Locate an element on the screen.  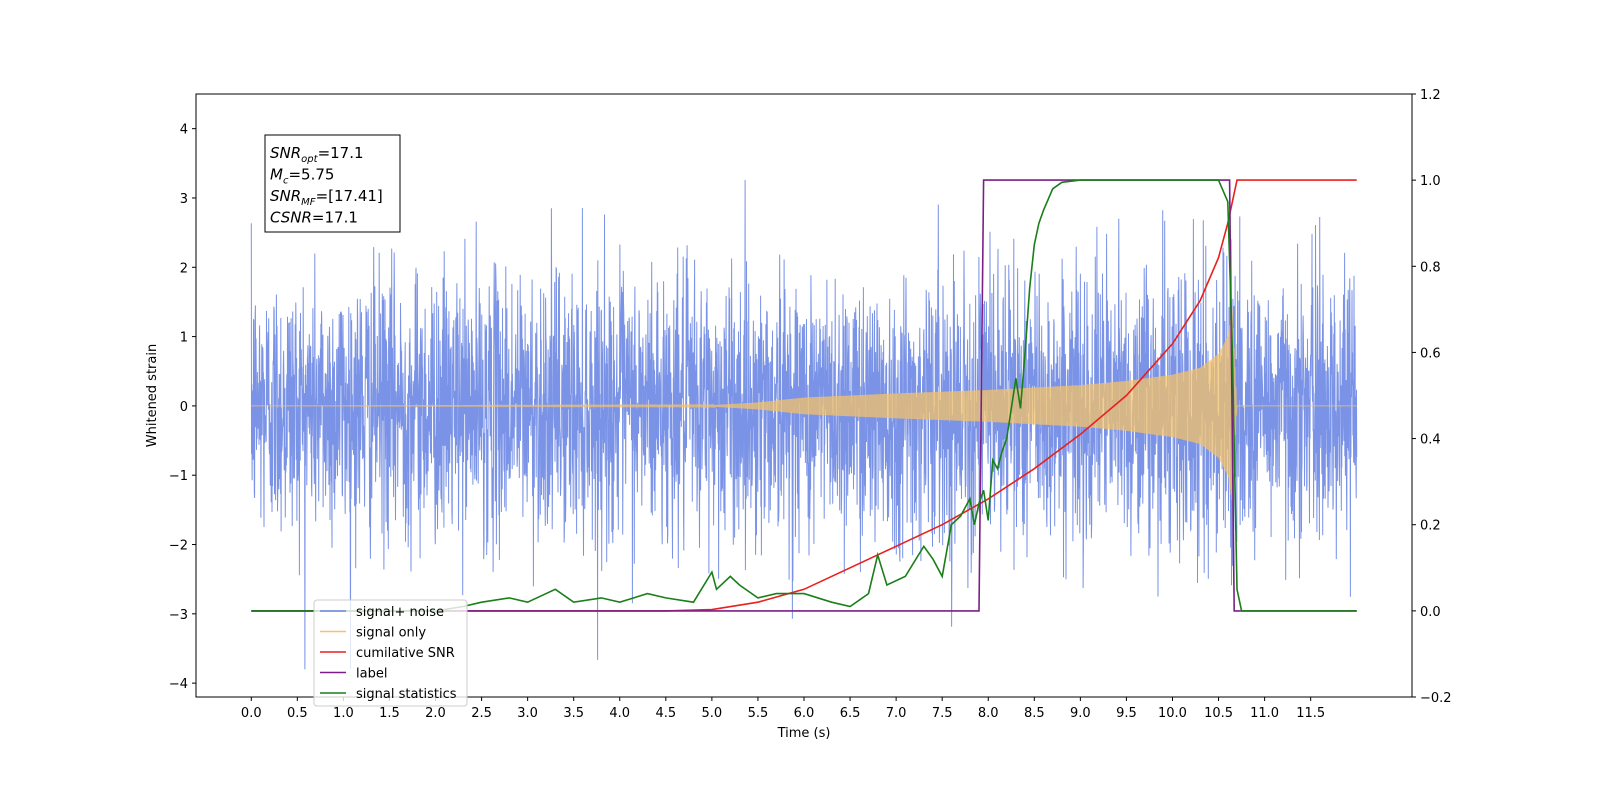
y2-tick-label: 0.6 is located at coordinates (1430, 353).